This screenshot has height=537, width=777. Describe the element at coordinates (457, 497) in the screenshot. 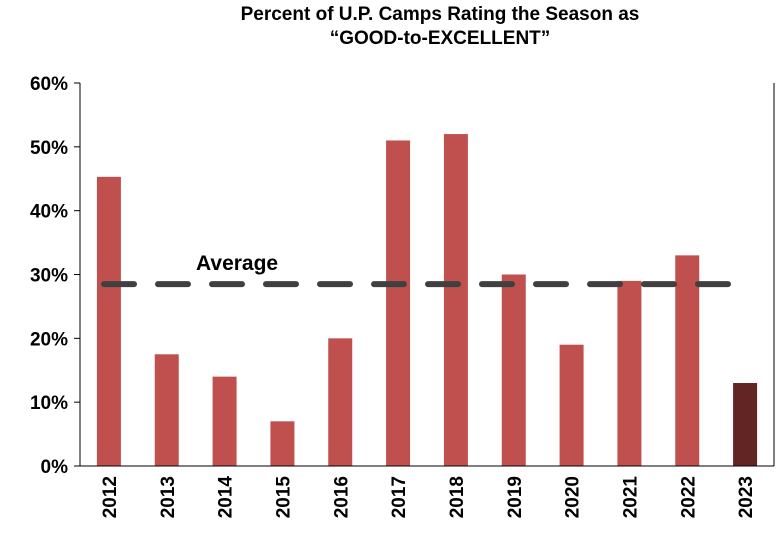

I see `x-tick-label: 2018` at that location.